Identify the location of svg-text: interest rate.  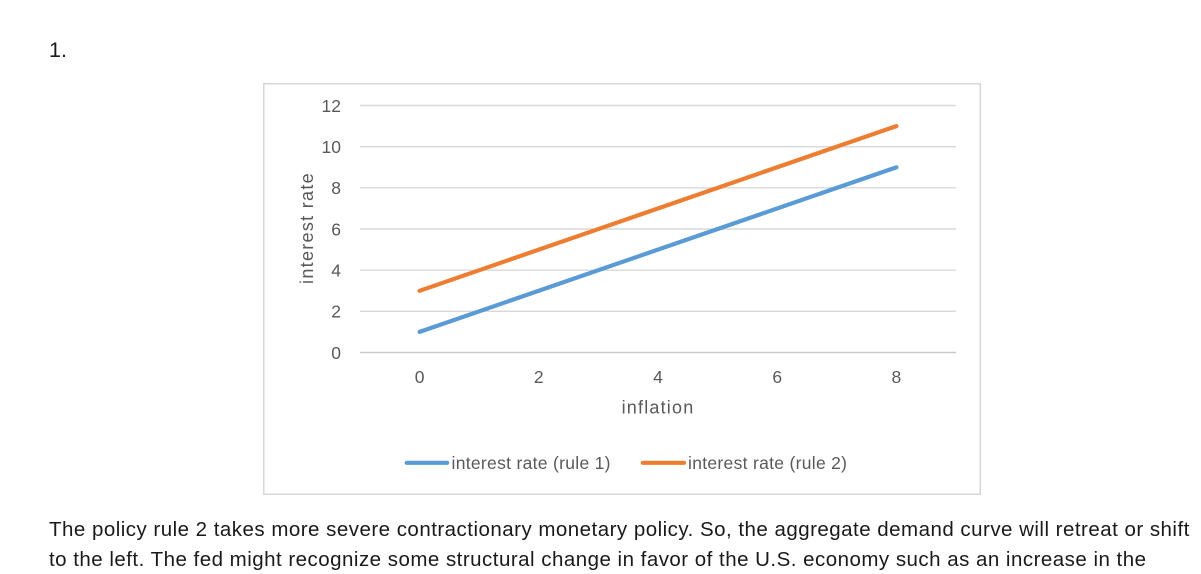
(307, 228).